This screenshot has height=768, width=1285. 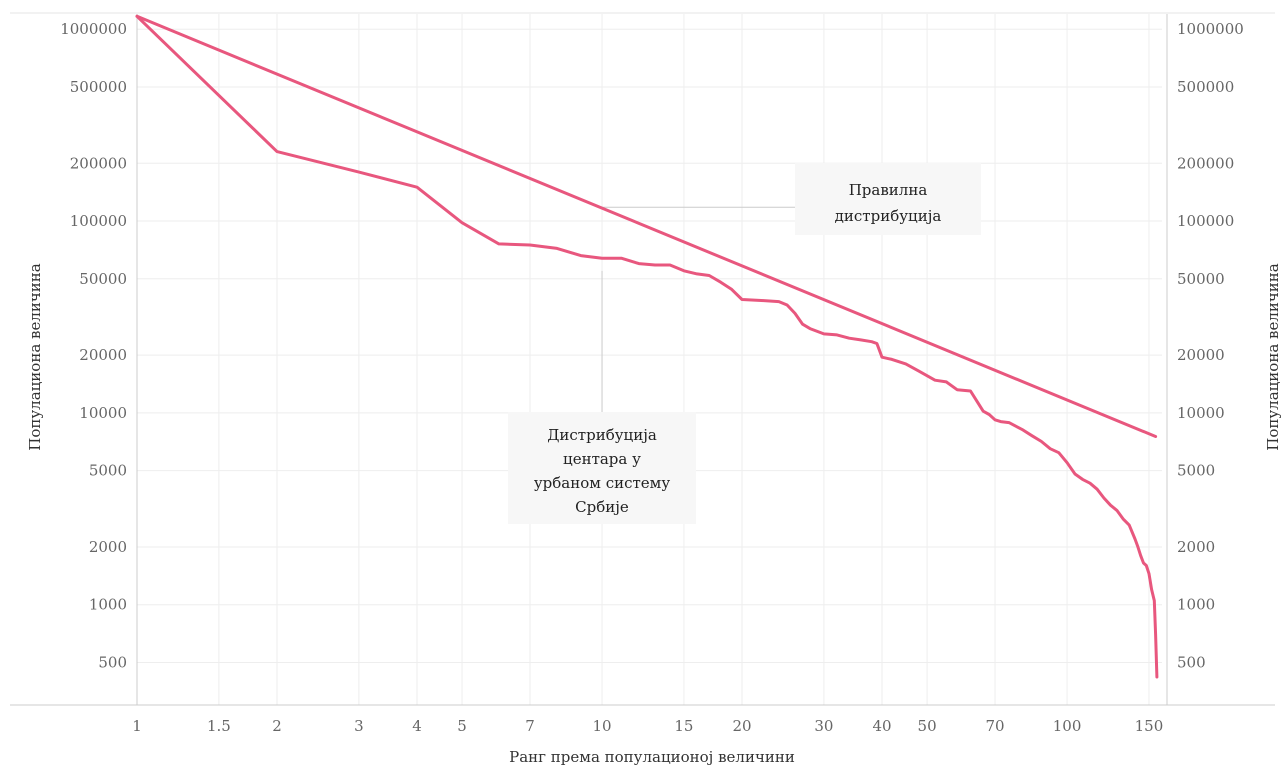 What do you see at coordinates (108, 547) in the screenshot?
I see `y-tick-label-left: 2000` at bounding box center [108, 547].